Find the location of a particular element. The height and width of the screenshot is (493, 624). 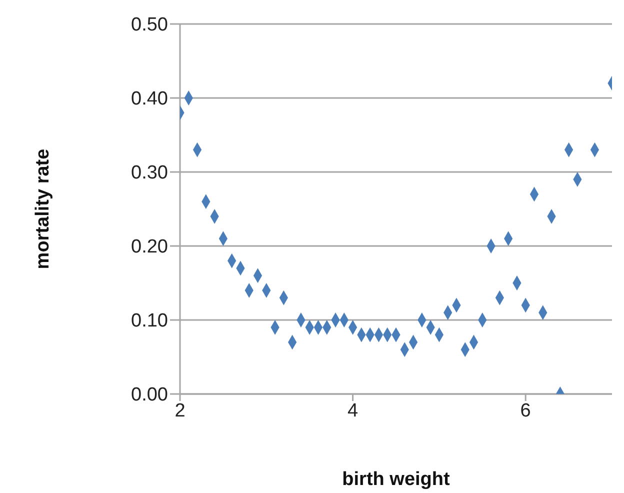

y-tick-label: 0.10 is located at coordinates (149, 321).